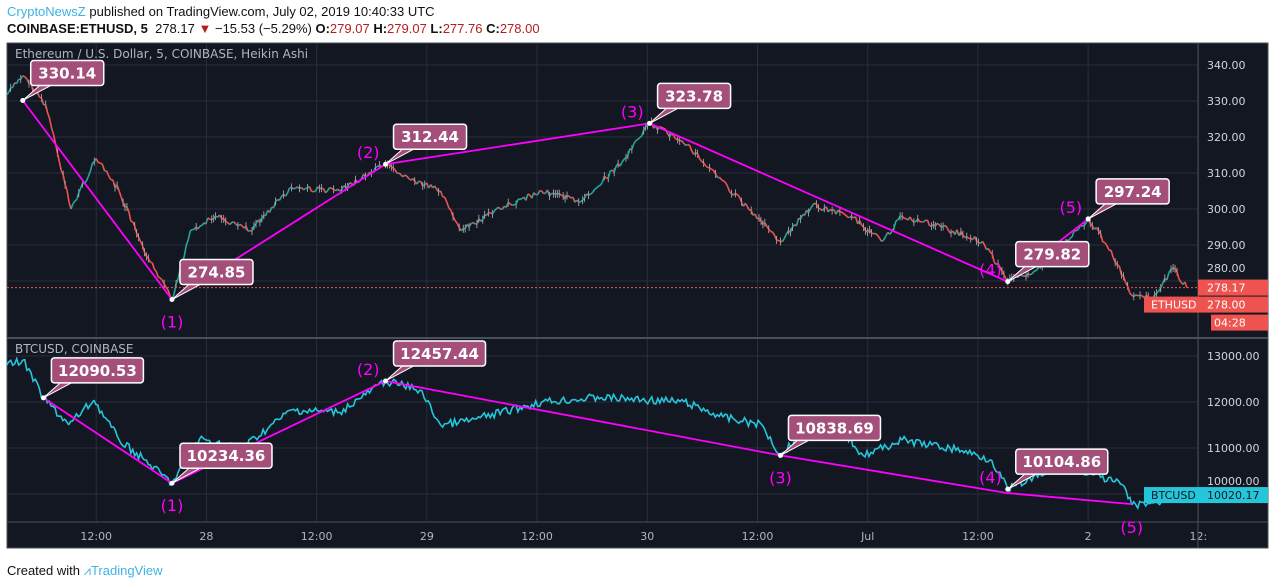 This screenshot has width=1274, height=588. I want to click on callout-label: 323.78, so click(694, 96).